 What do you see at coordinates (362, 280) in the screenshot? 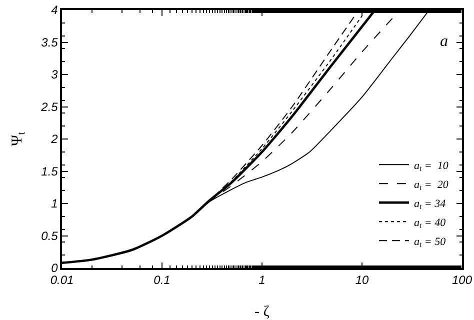
I see `x-tick-label: 10` at bounding box center [362, 280].